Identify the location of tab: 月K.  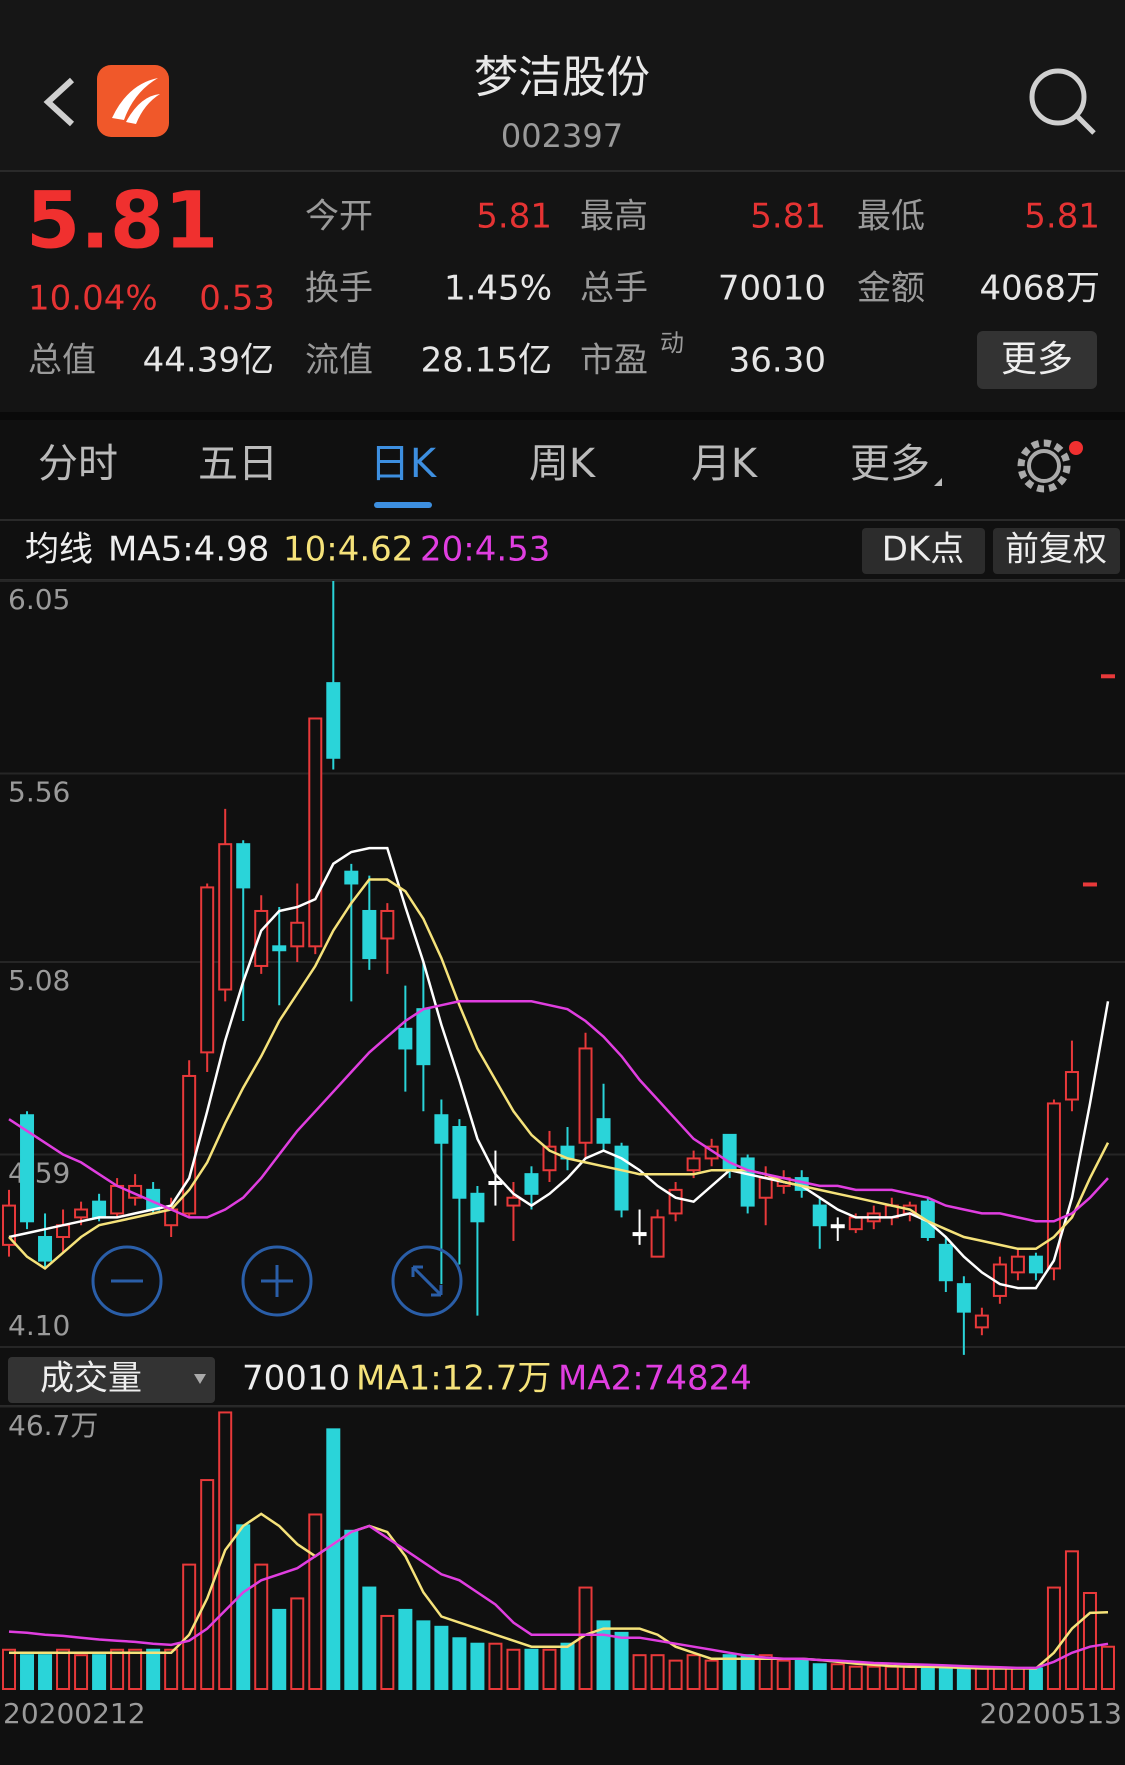
(725, 464).